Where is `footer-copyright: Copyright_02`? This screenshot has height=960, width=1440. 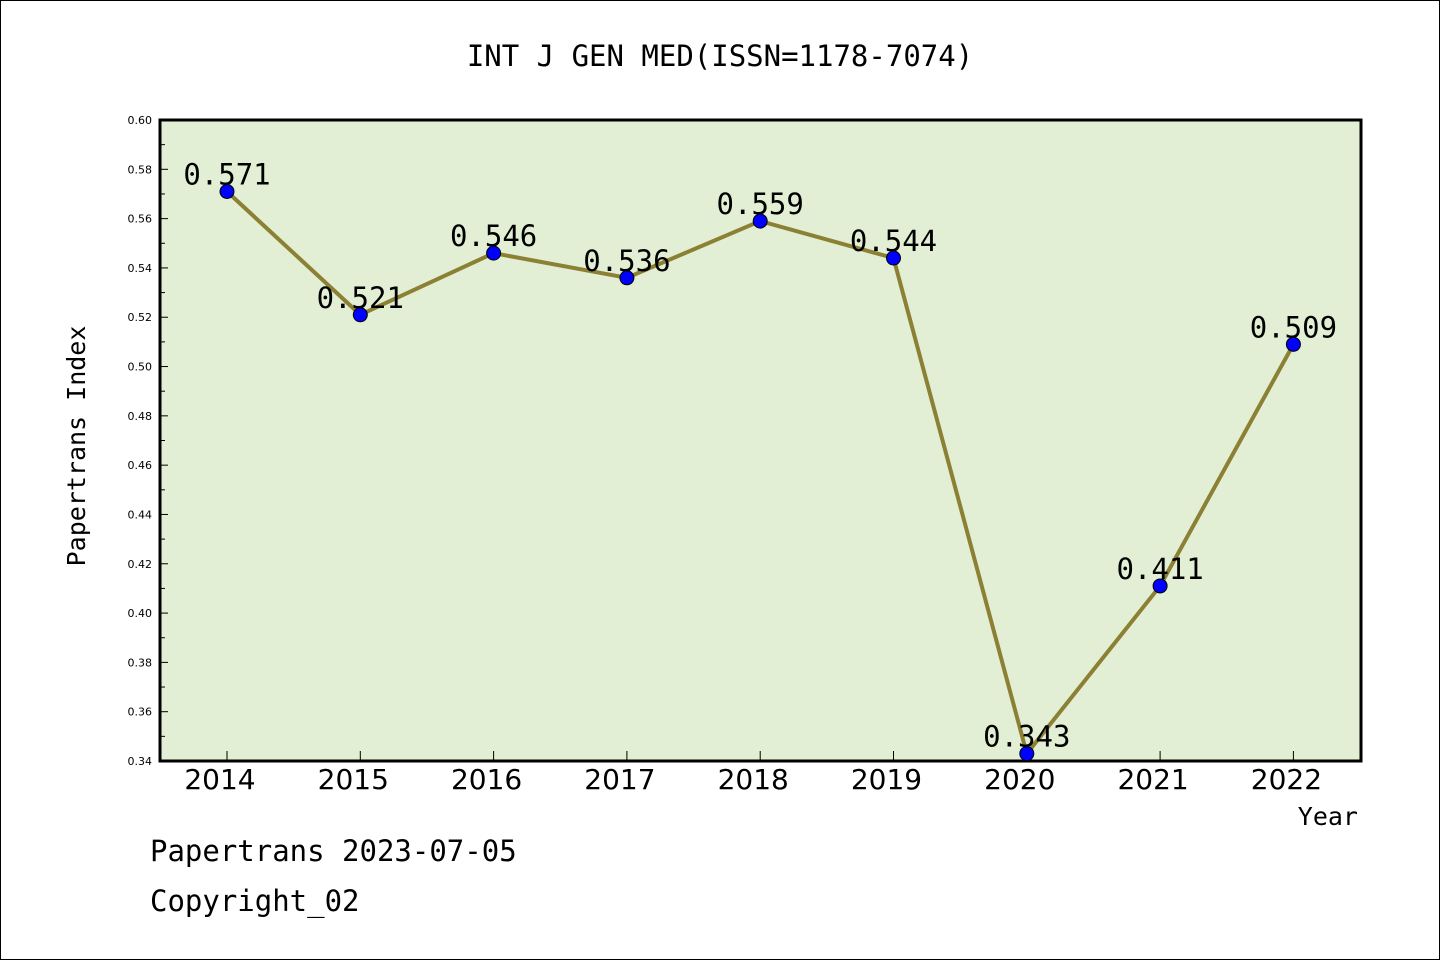
footer-copyright: Copyright_02 is located at coordinates (255, 901).